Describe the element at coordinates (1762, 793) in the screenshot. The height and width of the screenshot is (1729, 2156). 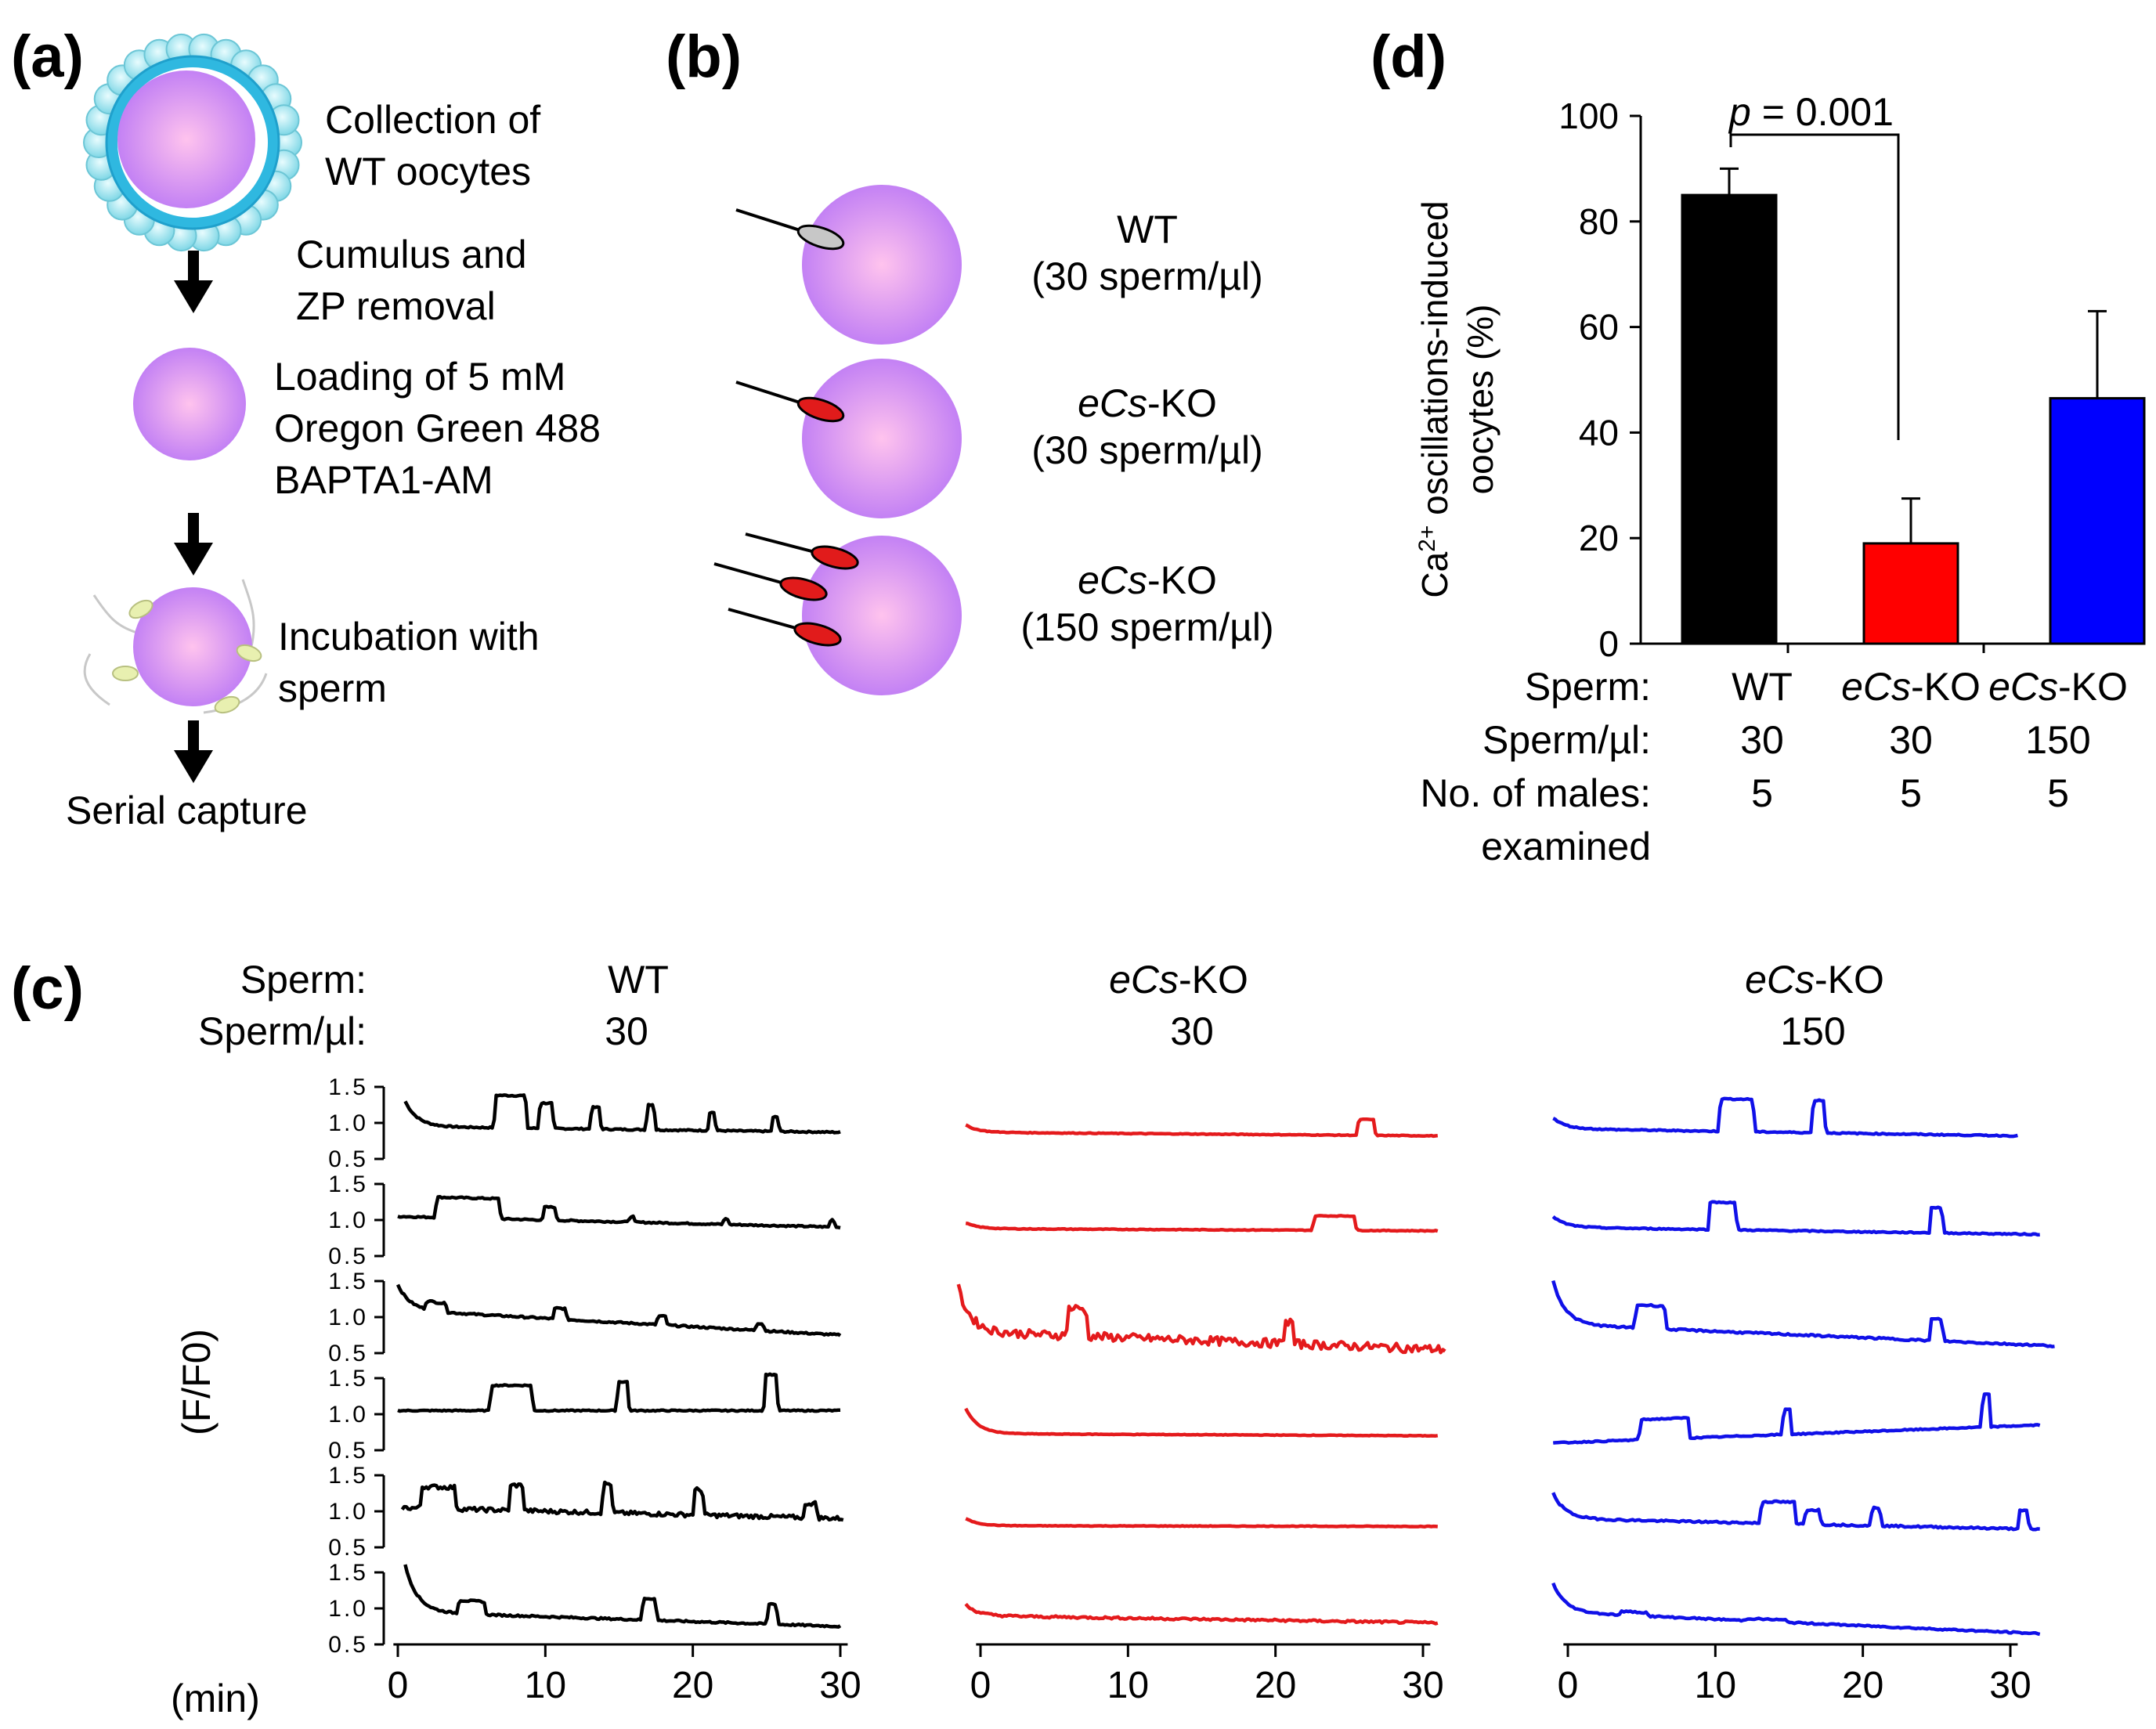
I see `table-males-1: 5` at that location.